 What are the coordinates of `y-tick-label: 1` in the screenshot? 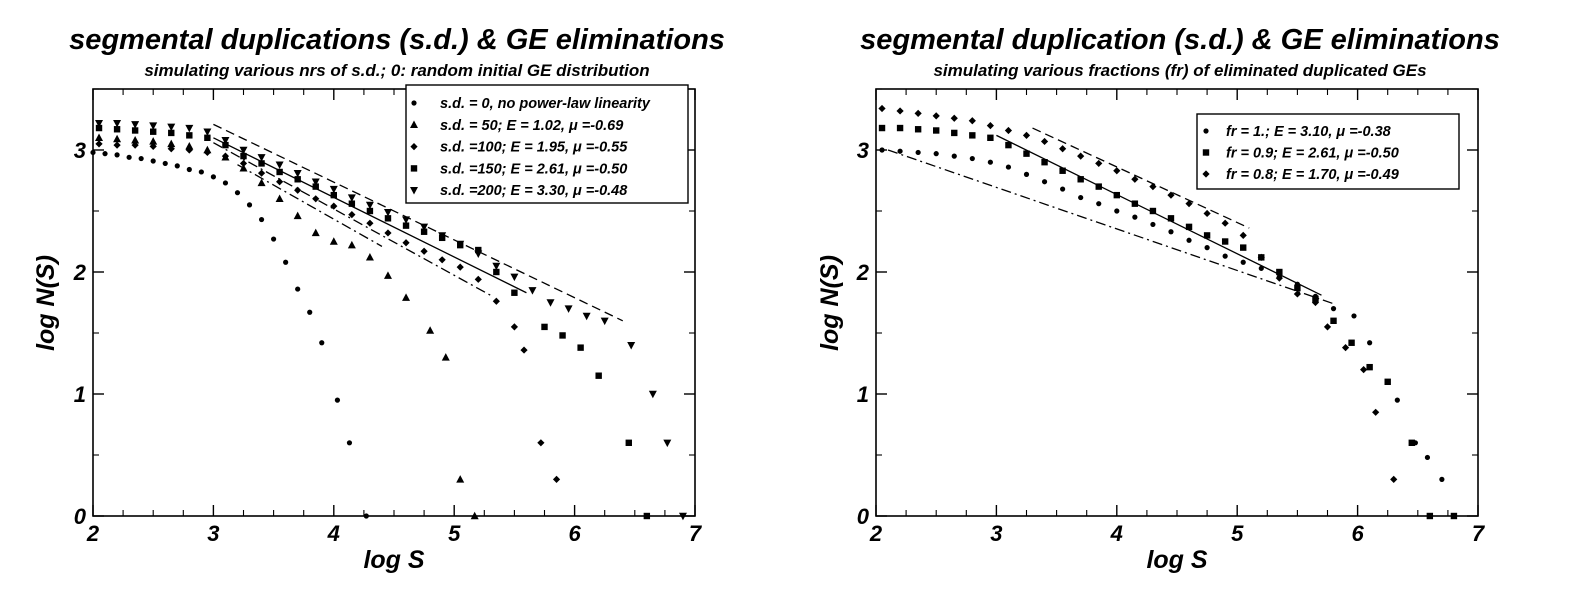 It's located at (863, 394).